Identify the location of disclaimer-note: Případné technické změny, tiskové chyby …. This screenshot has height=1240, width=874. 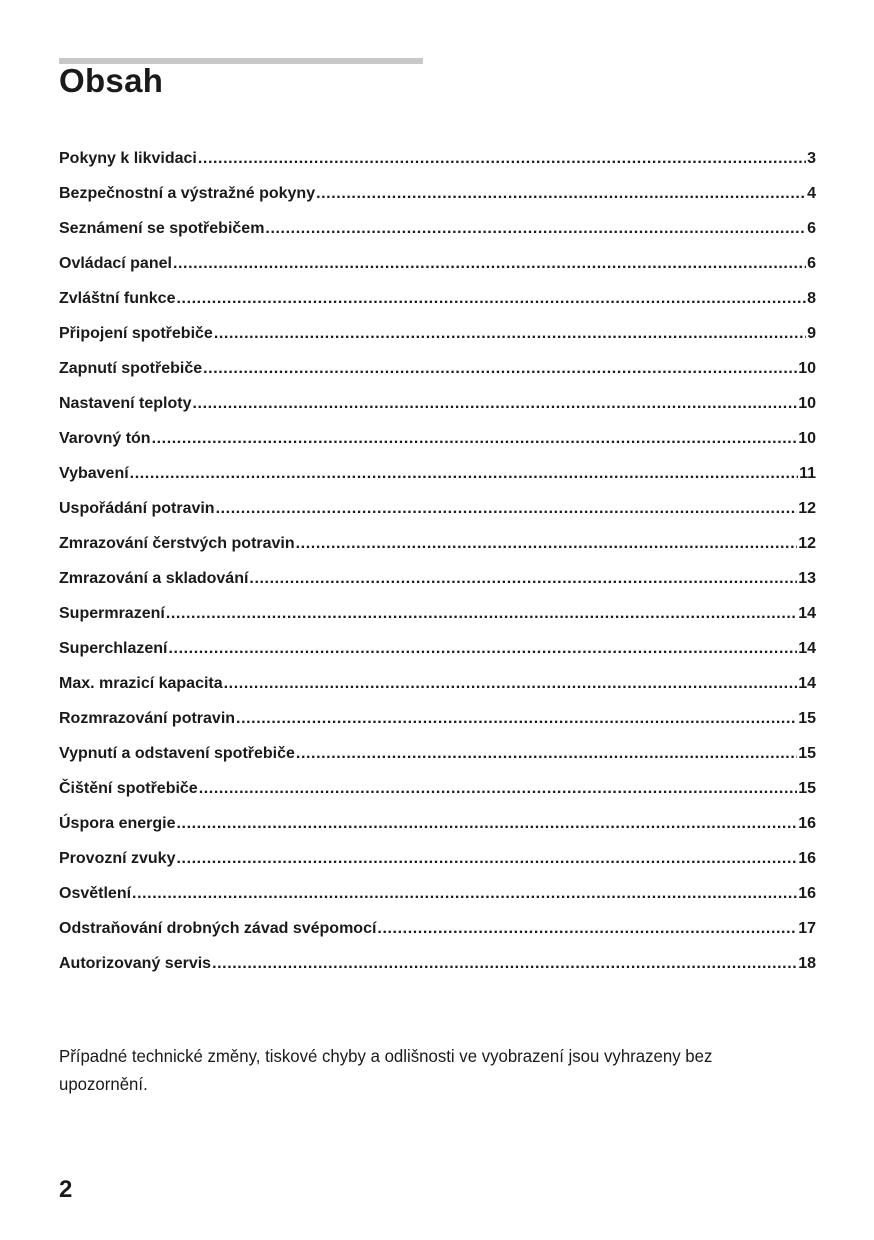
(386, 1070).